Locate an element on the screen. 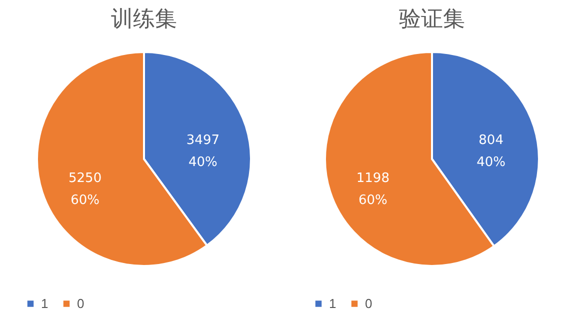 The image size is (576, 324). data-label: 1198 60% is located at coordinates (373, 189).